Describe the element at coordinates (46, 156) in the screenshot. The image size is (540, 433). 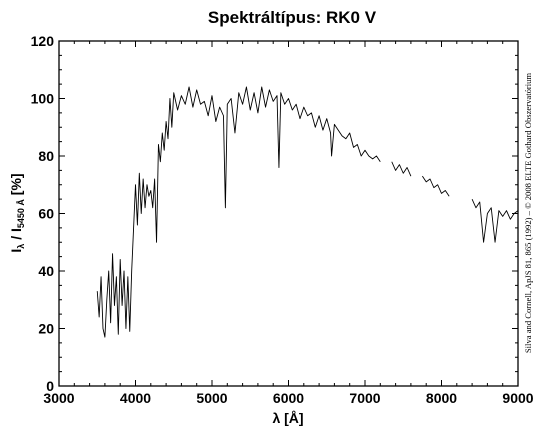
I see `y-tick-label: 80` at that location.